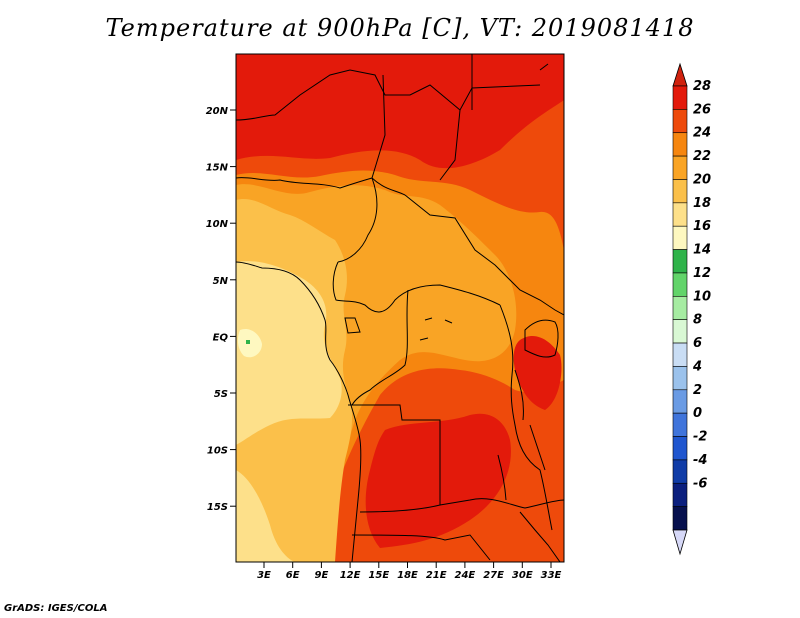 This screenshot has width=800, height=618. What do you see at coordinates (350, 575) in the screenshot?
I see `lon-label: 12E` at bounding box center [350, 575].